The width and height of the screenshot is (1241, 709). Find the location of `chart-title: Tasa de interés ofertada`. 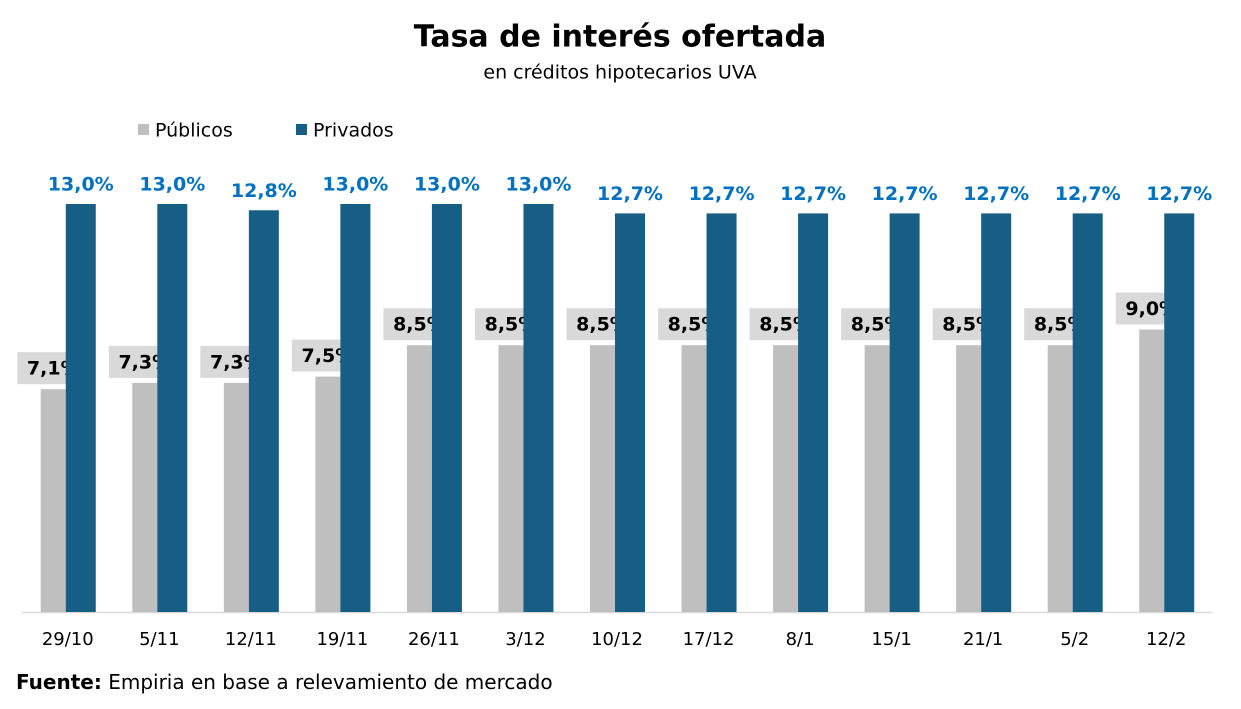

chart-title: Tasa de interés ofertada is located at coordinates (620, 37).